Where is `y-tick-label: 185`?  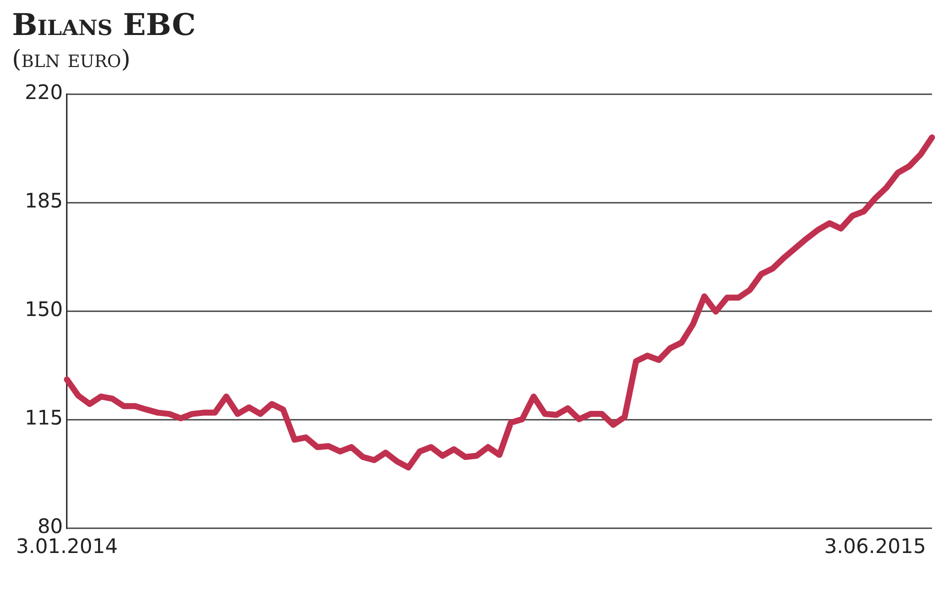
y-tick-label: 185 is located at coordinates (43, 200).